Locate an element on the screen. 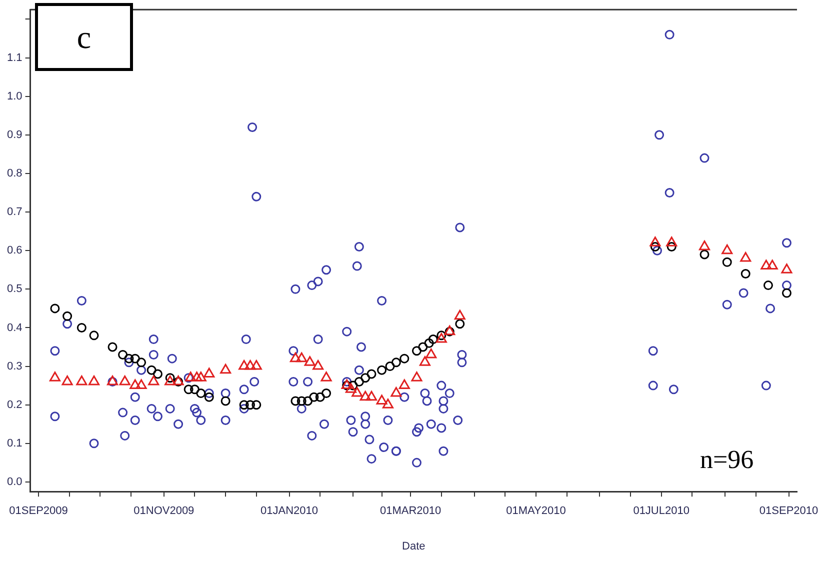 The image size is (827, 575). y-tick-label: 0.2 is located at coordinates (14, 404).